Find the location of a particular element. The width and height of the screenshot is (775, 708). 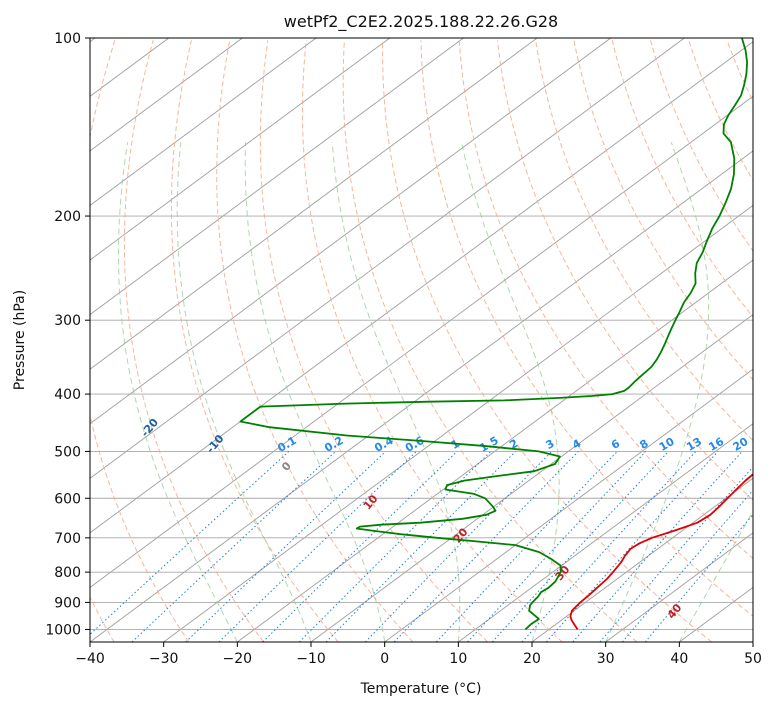

y-tick-label: 300 is located at coordinates (67, 321).